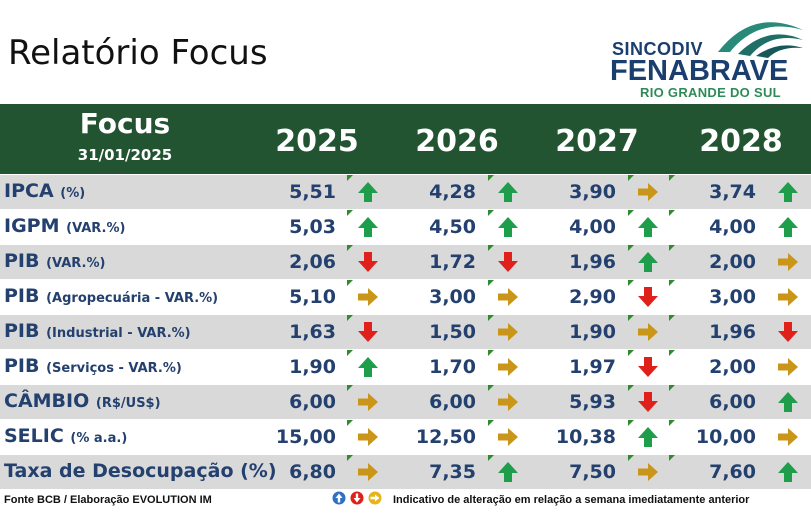 Image resolution: width=811 pixels, height=514 pixels. I want to click on value-cell: 4,00, so click(732, 227).